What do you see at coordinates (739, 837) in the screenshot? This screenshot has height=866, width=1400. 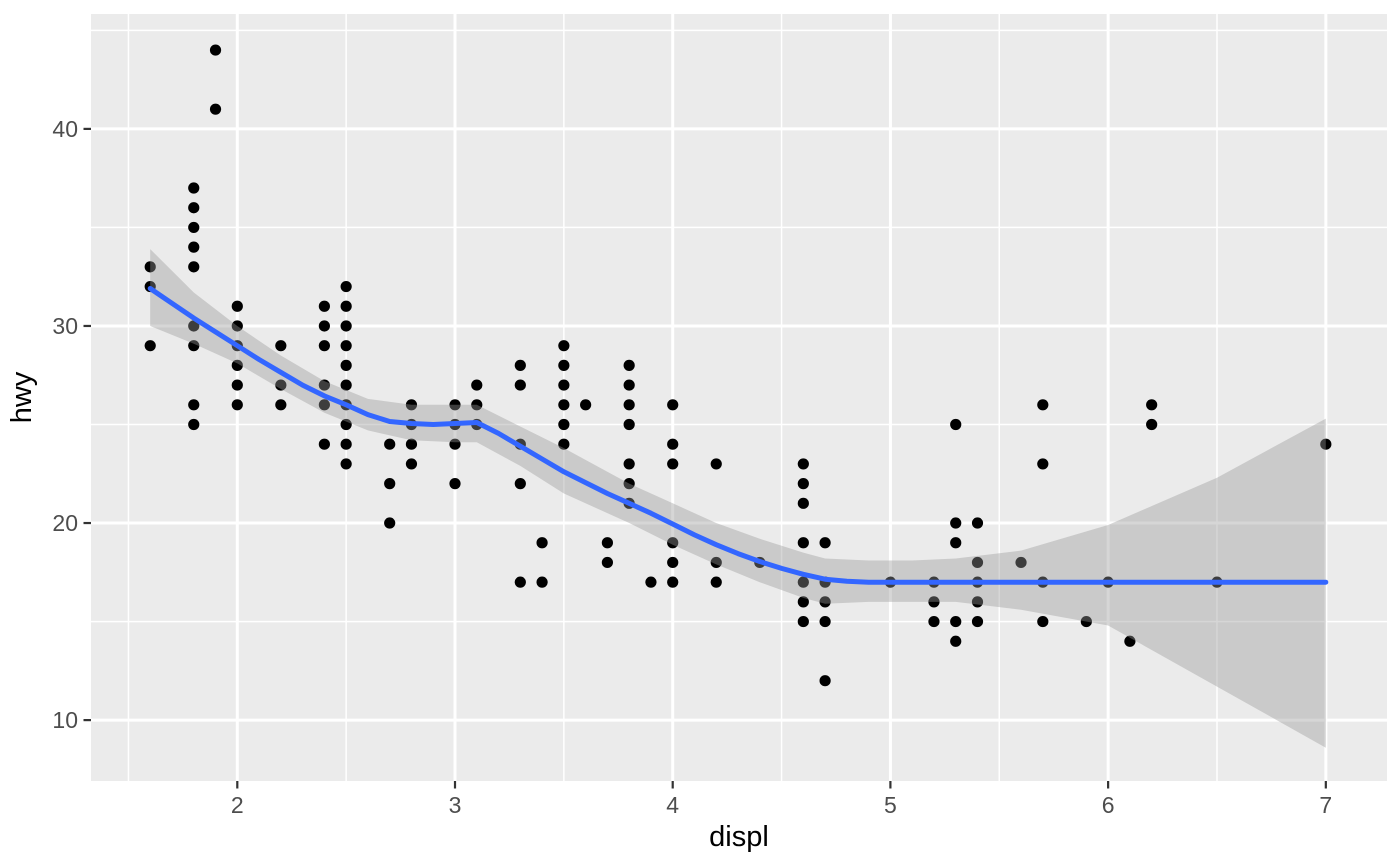 I see `x-axis-title: displ` at bounding box center [739, 837].